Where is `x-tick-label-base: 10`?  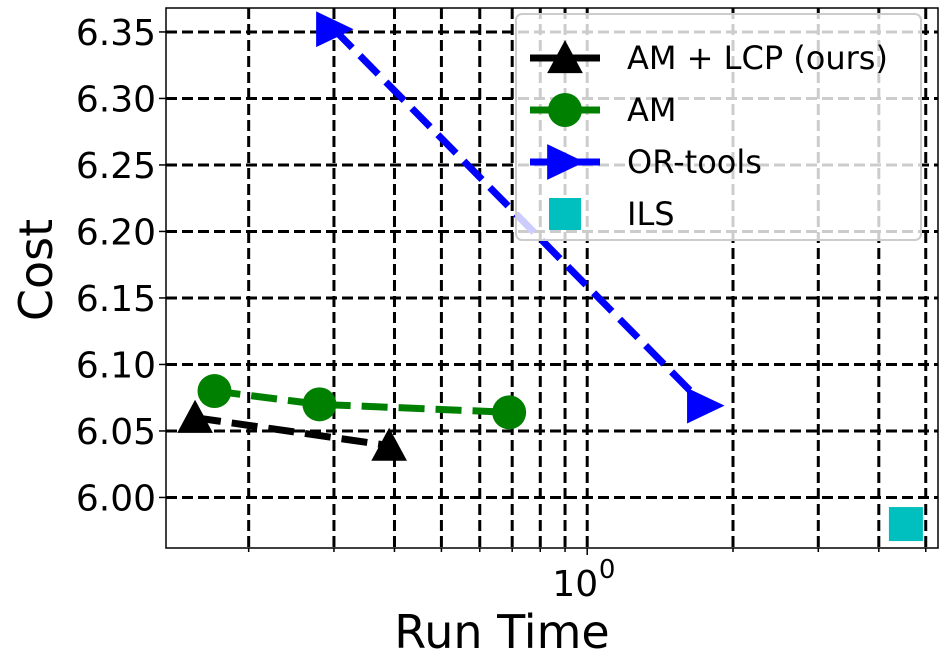
x-tick-label-base: 10 is located at coordinates (575, 584).